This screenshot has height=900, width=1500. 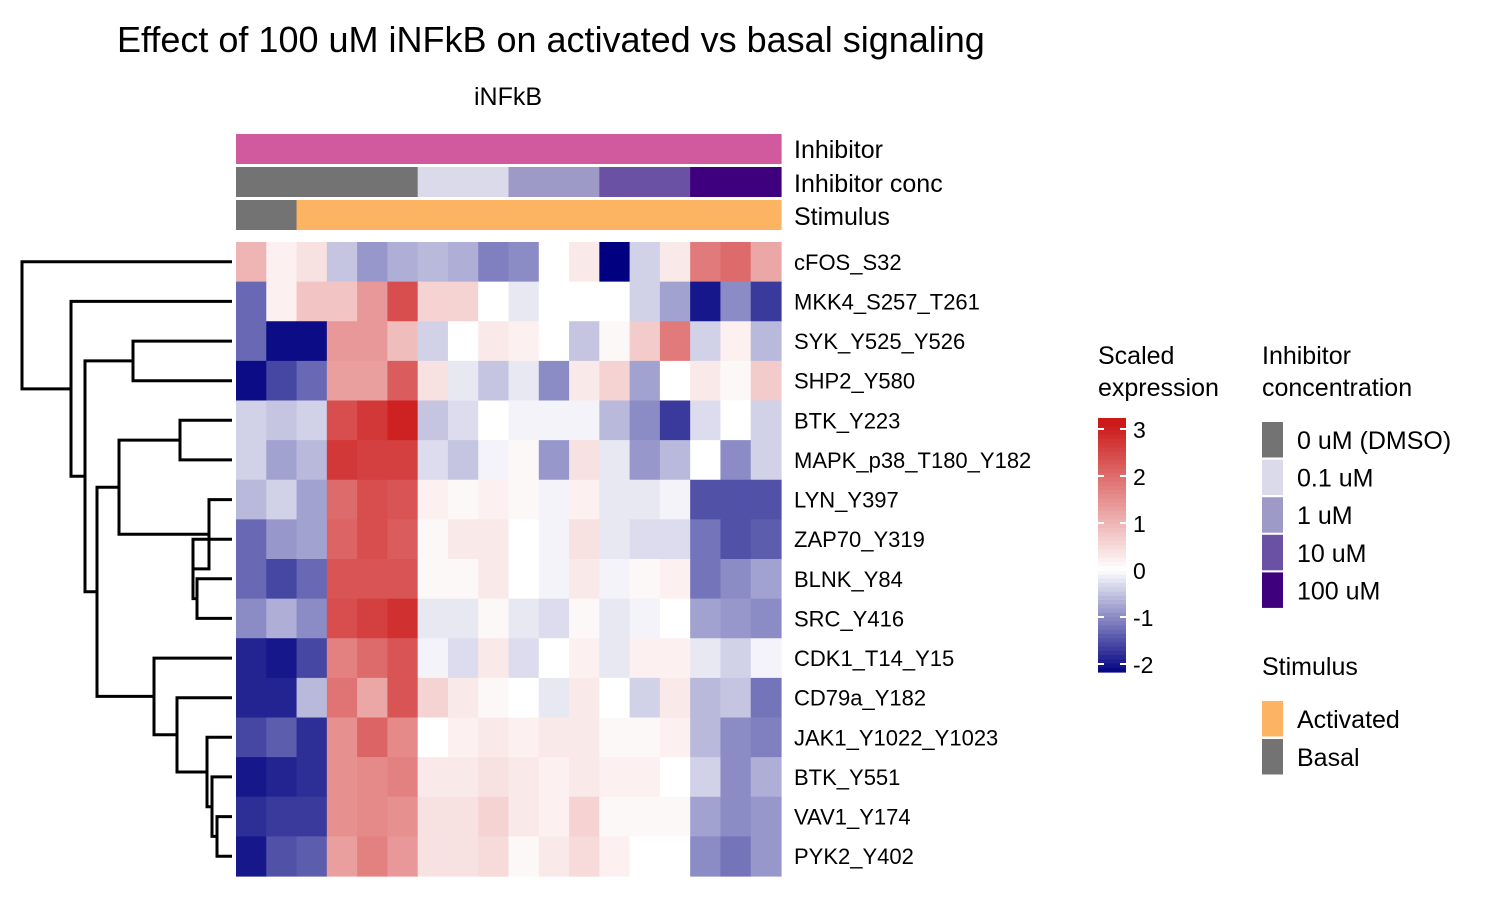 I want to click on legend-label: Activated, so click(x=1348, y=720).